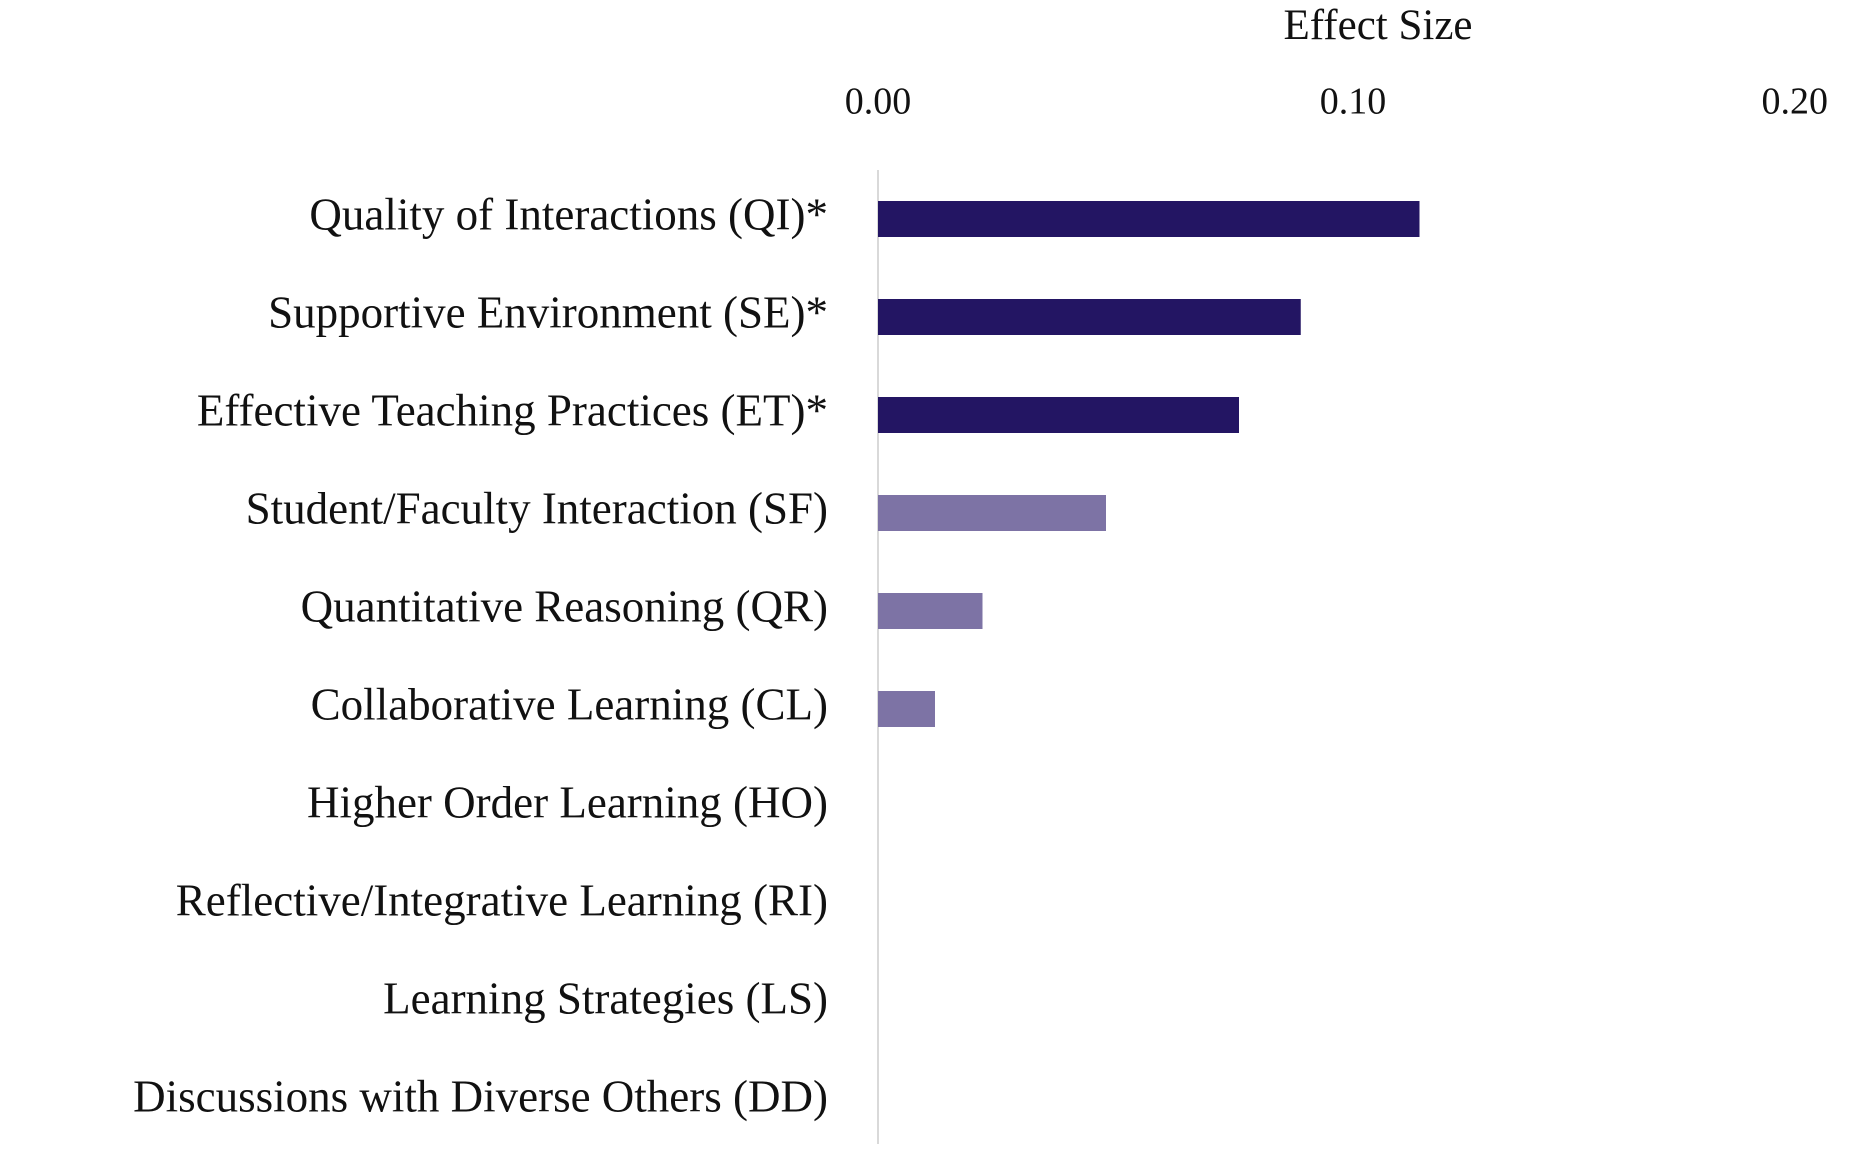 This screenshot has height=1149, width=1870. Describe the element at coordinates (564, 606) in the screenshot. I see `y-tick-label: Quantitative Reasoning (QR)` at that location.